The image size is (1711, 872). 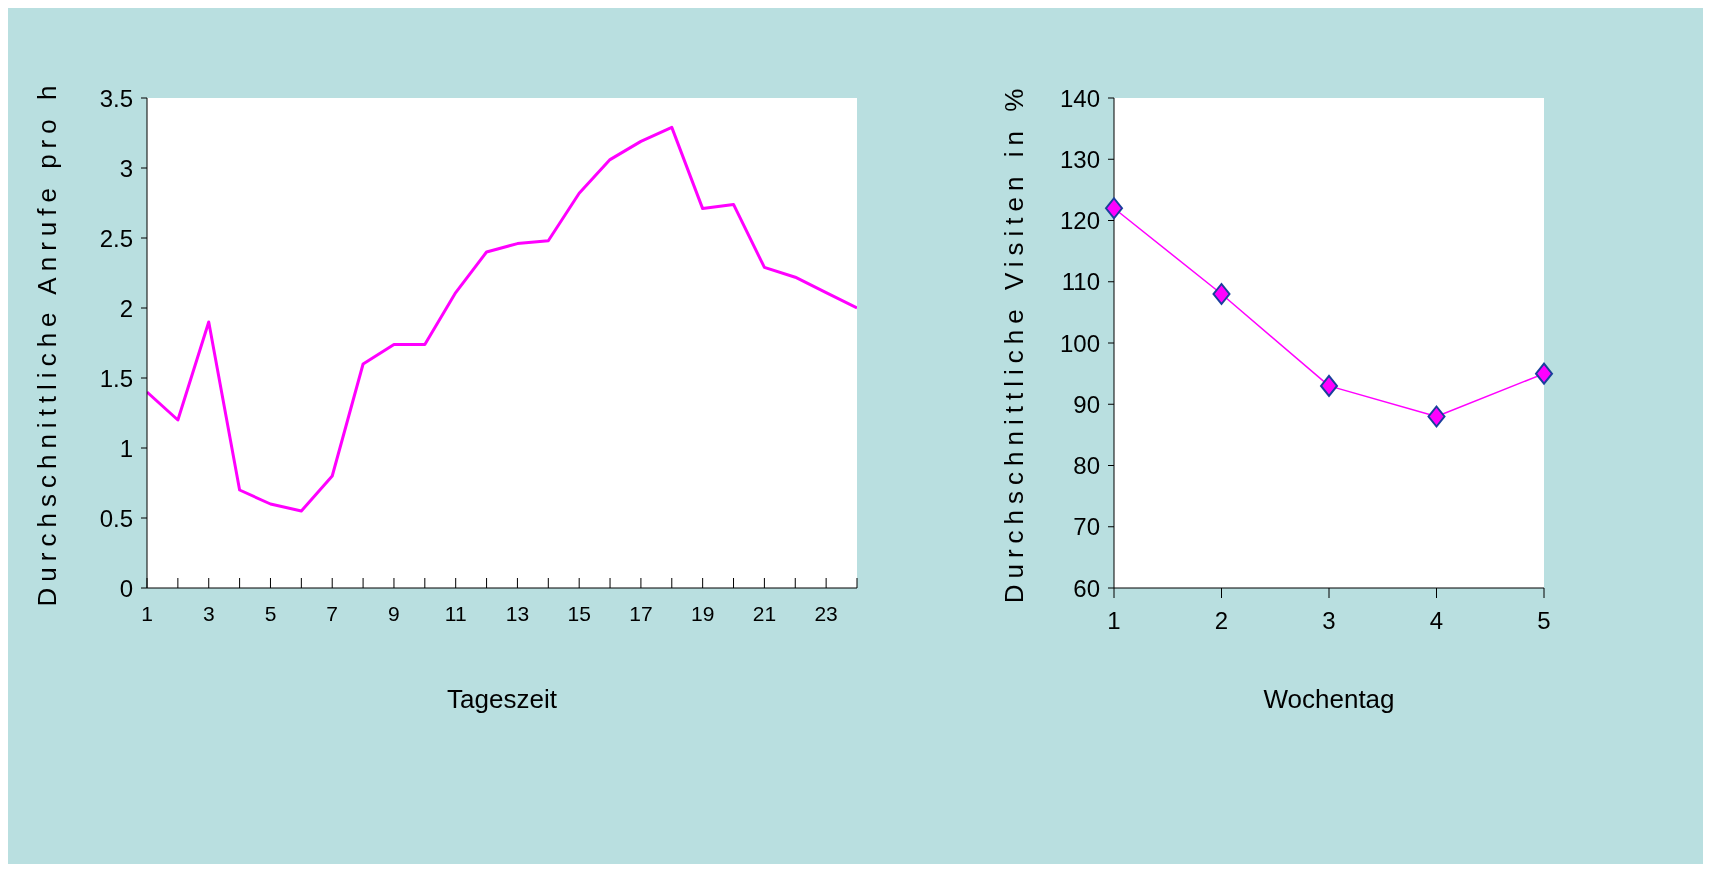 What do you see at coordinates (126, 588) in the screenshot?
I see `y-tick-label: 0` at bounding box center [126, 588].